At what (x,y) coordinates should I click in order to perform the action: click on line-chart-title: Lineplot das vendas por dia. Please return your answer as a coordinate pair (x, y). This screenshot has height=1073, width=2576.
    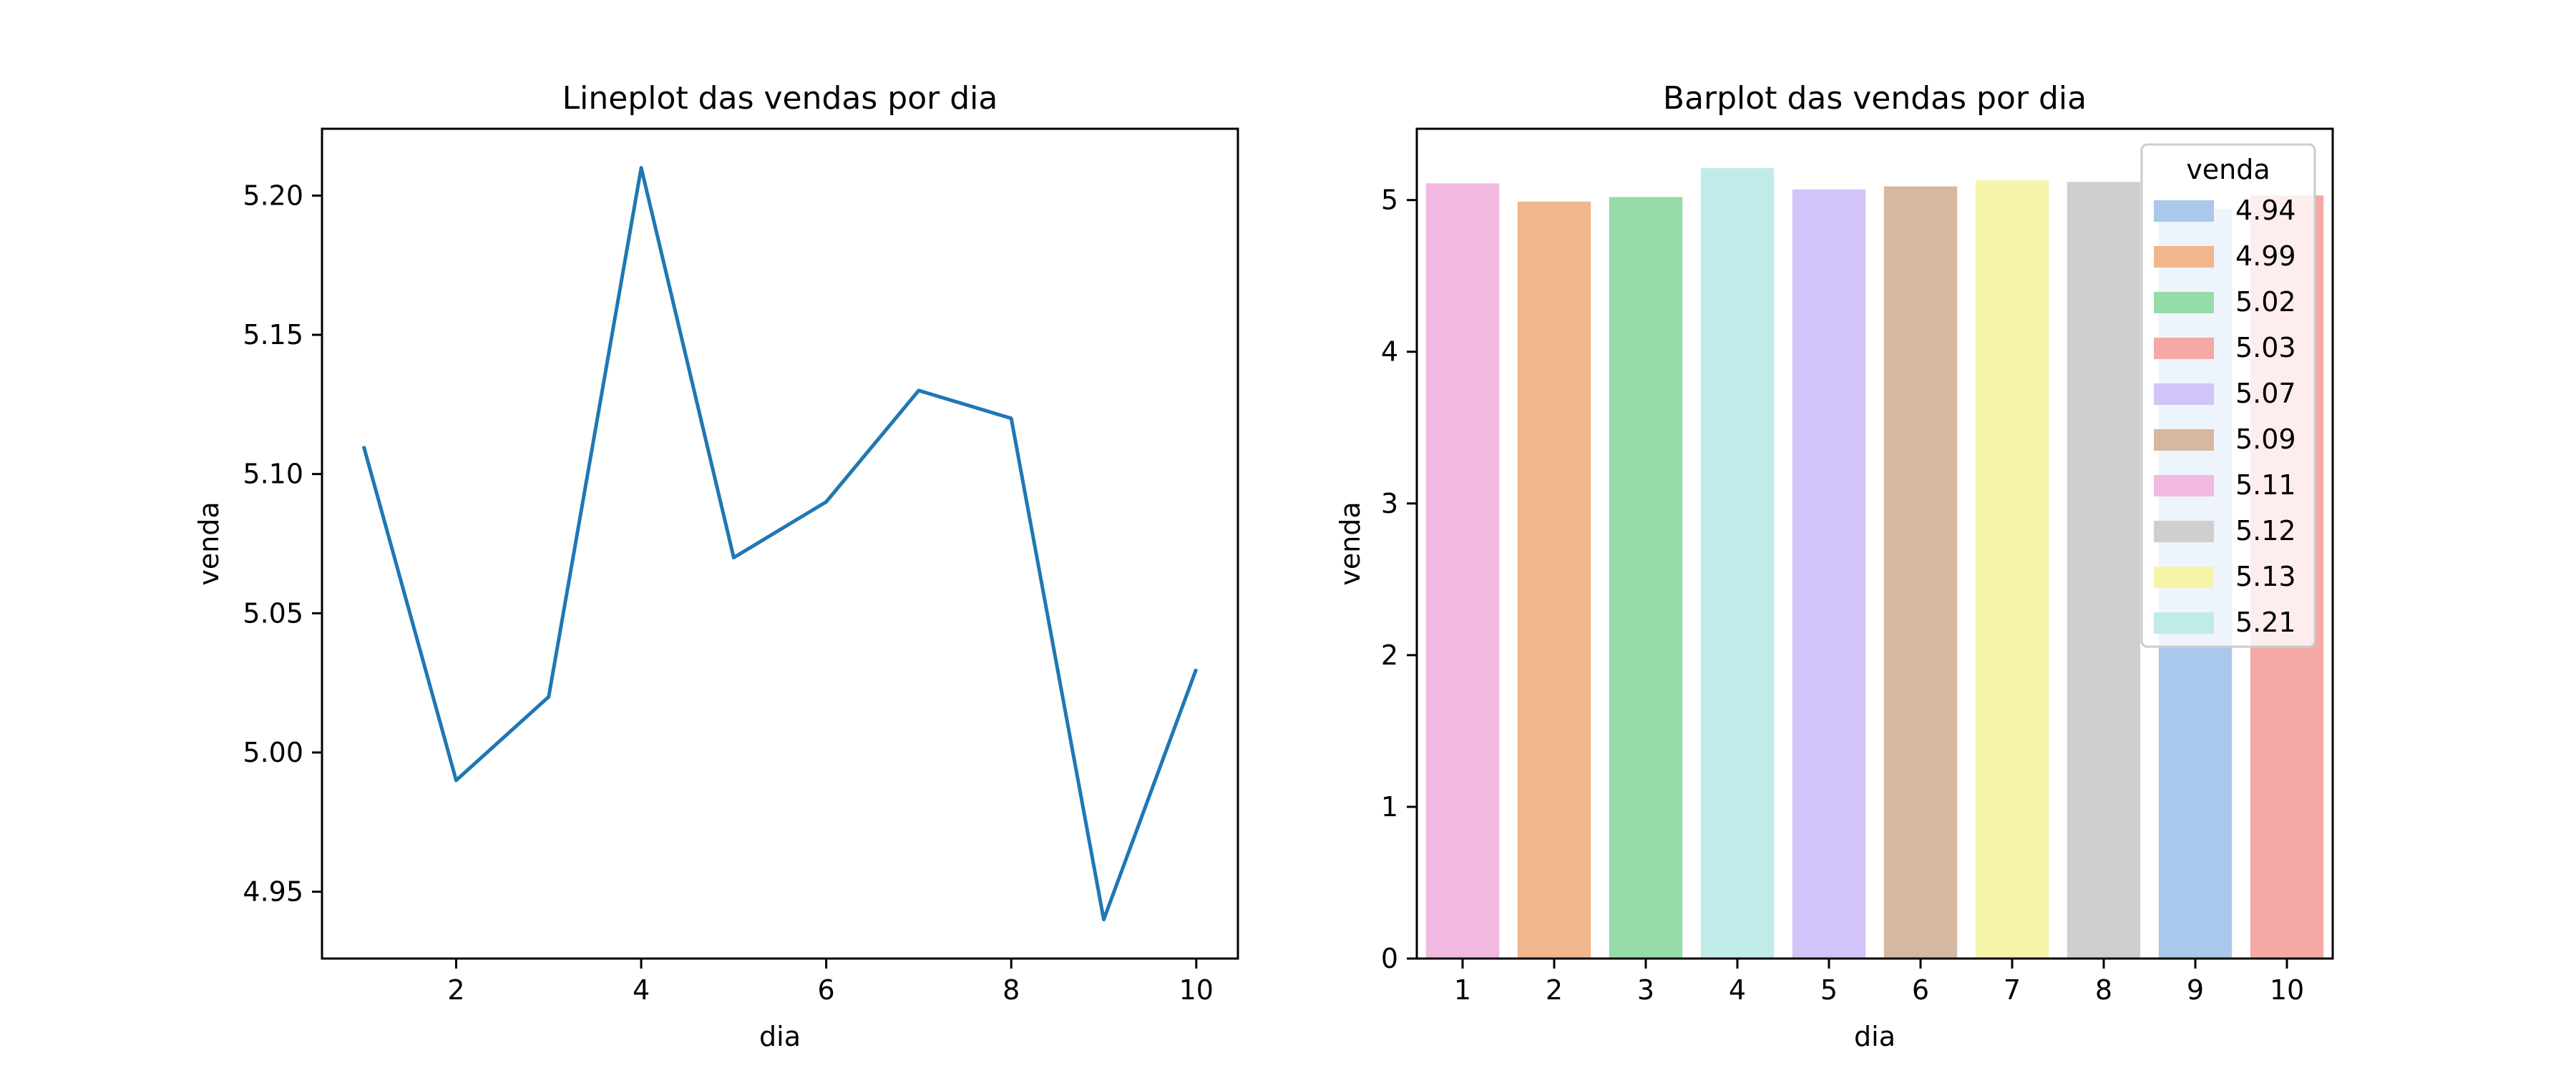
    Looking at the image, I should click on (780, 98).